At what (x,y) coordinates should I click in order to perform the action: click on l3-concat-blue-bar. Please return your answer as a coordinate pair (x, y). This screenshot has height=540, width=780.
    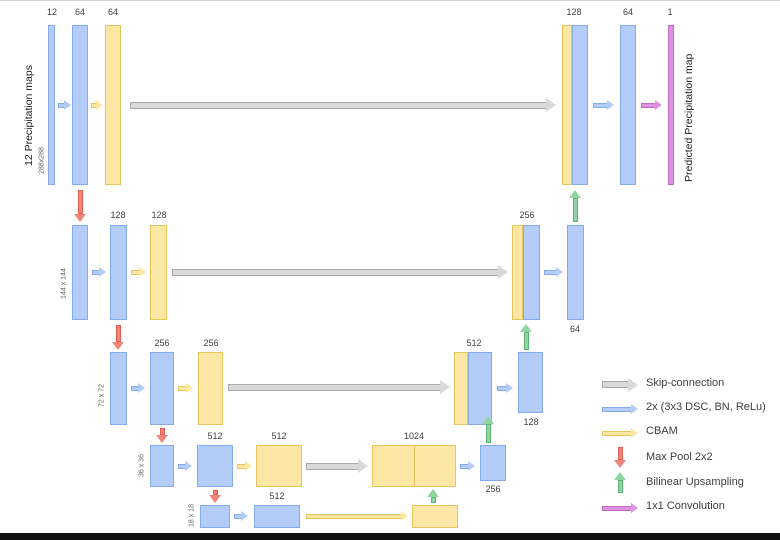
    Looking at the image, I should click on (480, 388).